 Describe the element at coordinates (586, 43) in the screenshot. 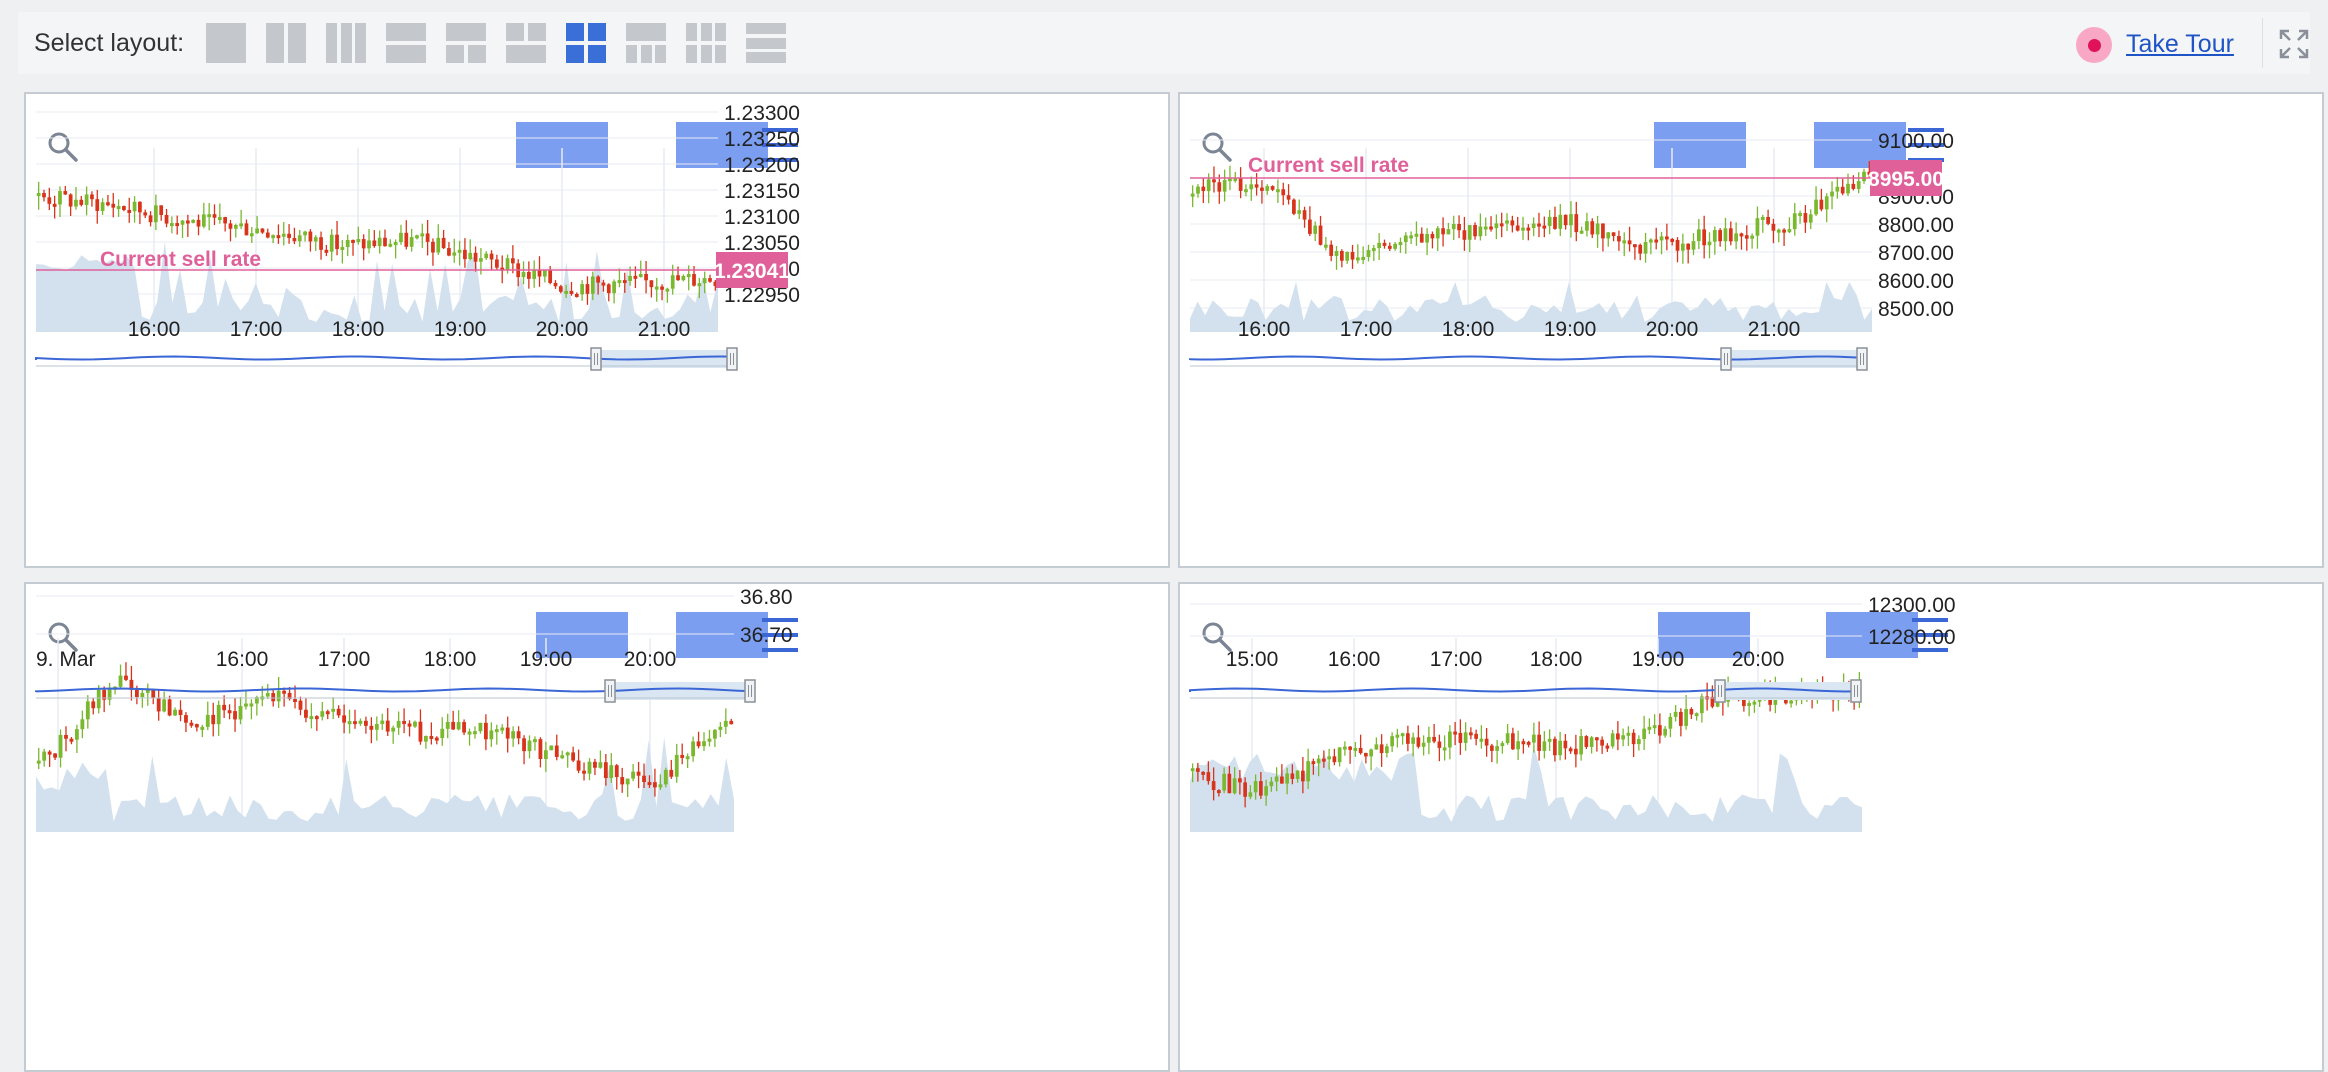

I see `layout-two-by-two-button` at that location.